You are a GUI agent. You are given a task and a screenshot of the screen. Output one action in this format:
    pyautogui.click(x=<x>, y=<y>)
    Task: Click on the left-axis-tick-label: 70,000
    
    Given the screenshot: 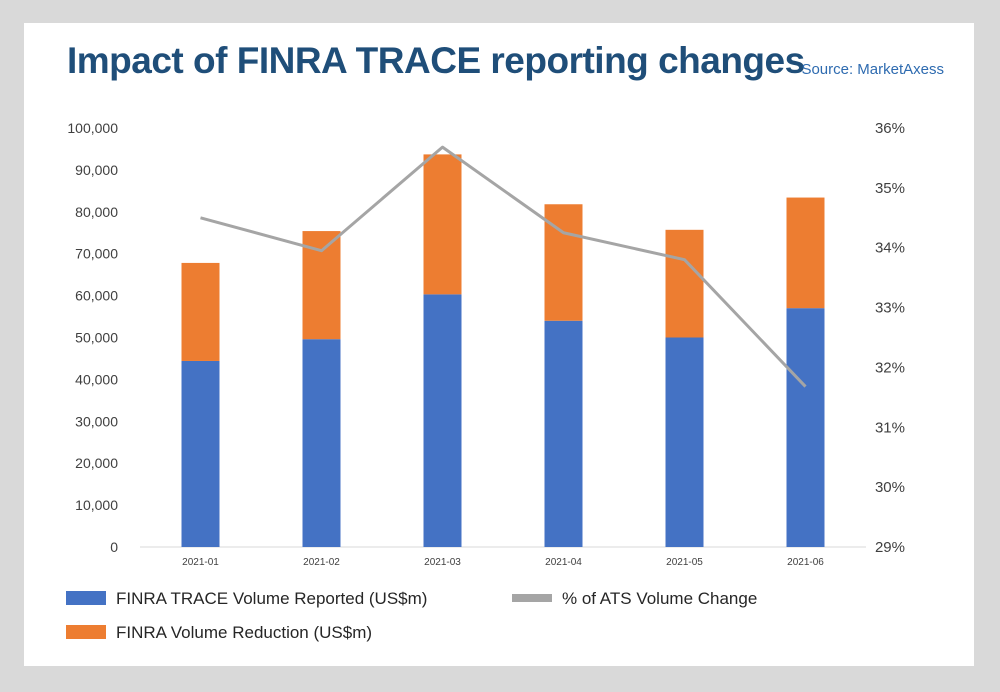 What is the action you would take?
    pyautogui.click(x=96, y=254)
    